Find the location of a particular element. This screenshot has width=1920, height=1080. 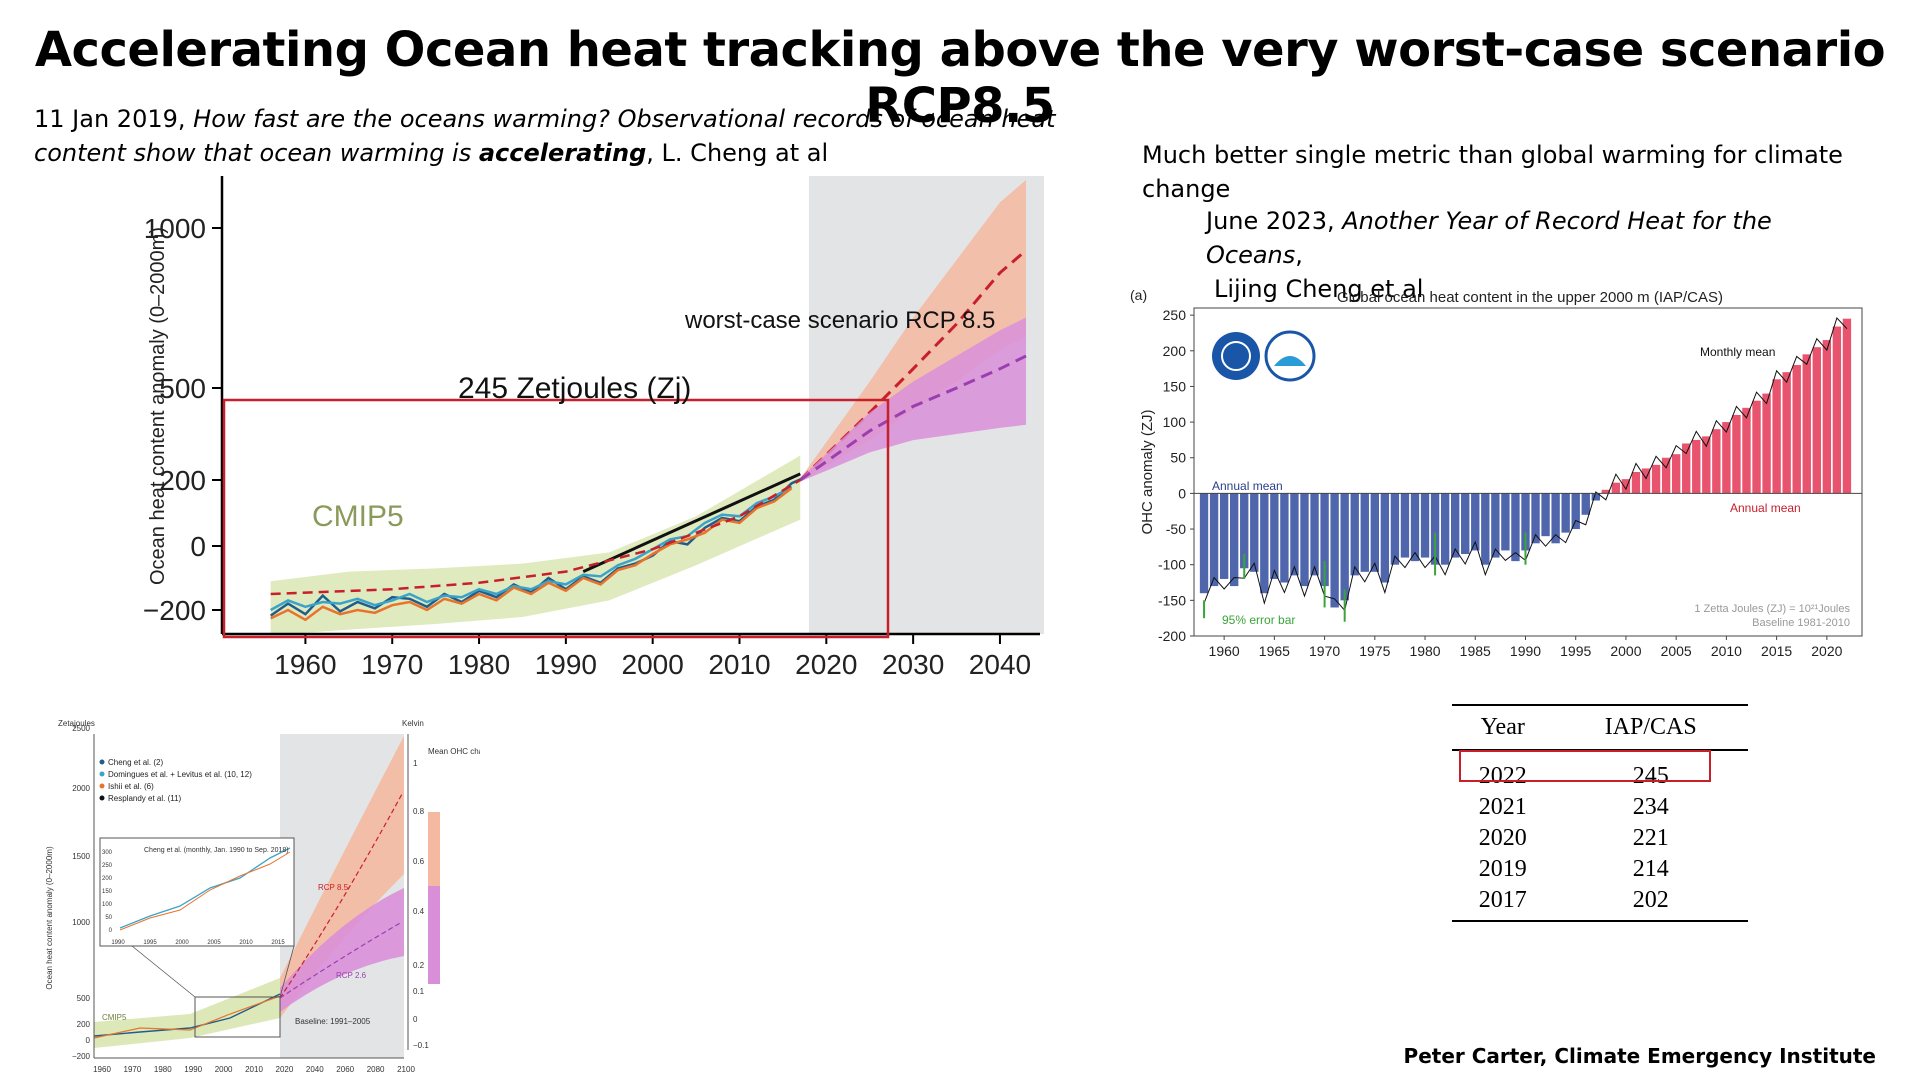

sub-inset-y-tick-label: 200 is located at coordinates (107, 879).